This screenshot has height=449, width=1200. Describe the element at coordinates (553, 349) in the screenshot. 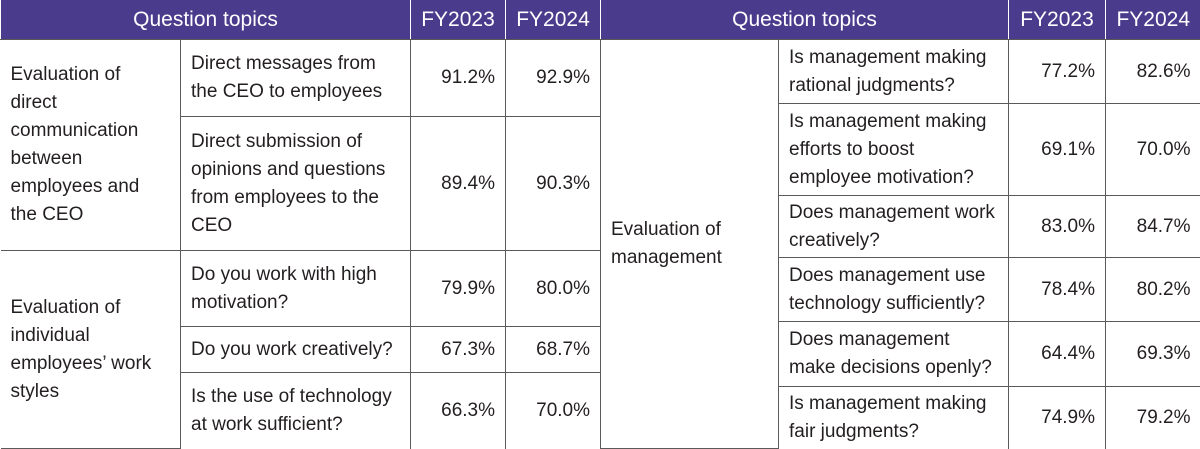

I see `fy2024-value: 68.7%` at that location.